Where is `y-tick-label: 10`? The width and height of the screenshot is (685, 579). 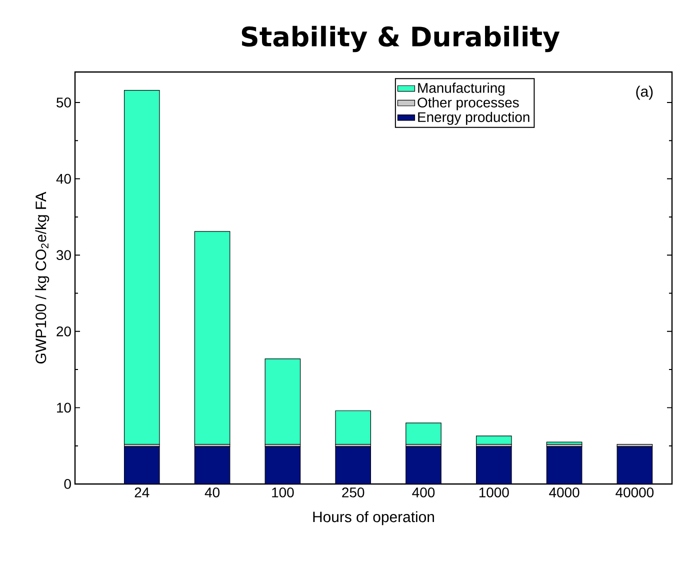 y-tick-label: 10 is located at coordinates (64, 407).